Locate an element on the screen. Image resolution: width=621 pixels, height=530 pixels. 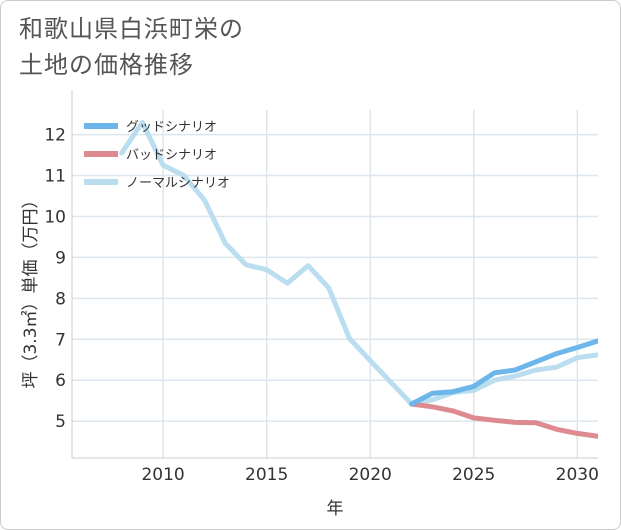
chart-title: 和歌山県白浜町栄の 土地の価格推移 is located at coordinates (131, 47).